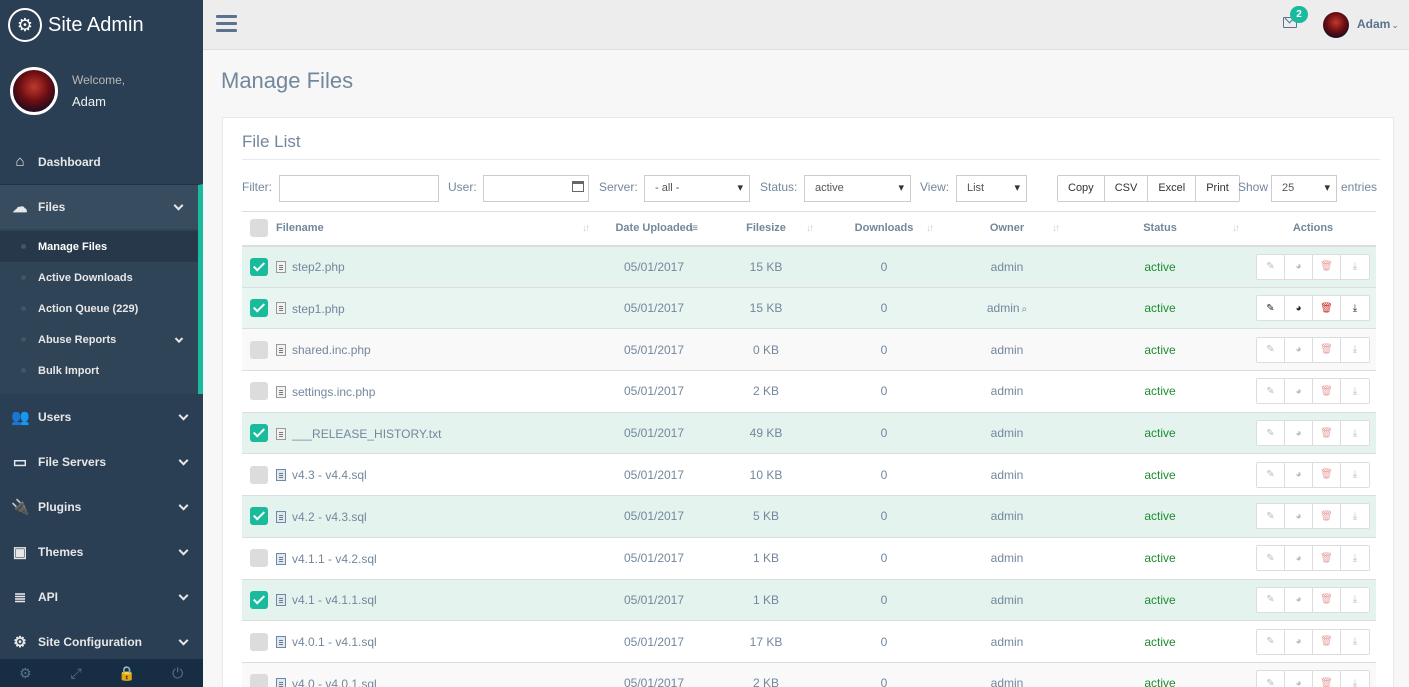 This screenshot has width=1409, height=687. What do you see at coordinates (226, 24) in the screenshot?
I see `menu-toggle-icon` at bounding box center [226, 24].